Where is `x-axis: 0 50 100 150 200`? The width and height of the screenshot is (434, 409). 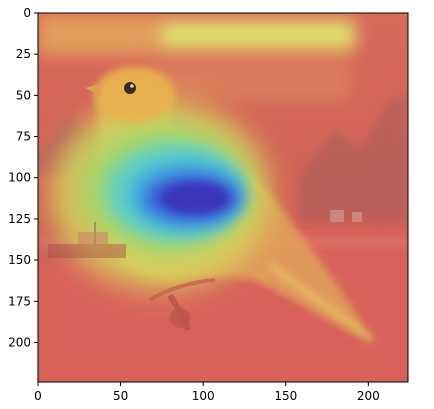
x-axis: 0 50 100 150 200 is located at coordinates (207, 392).